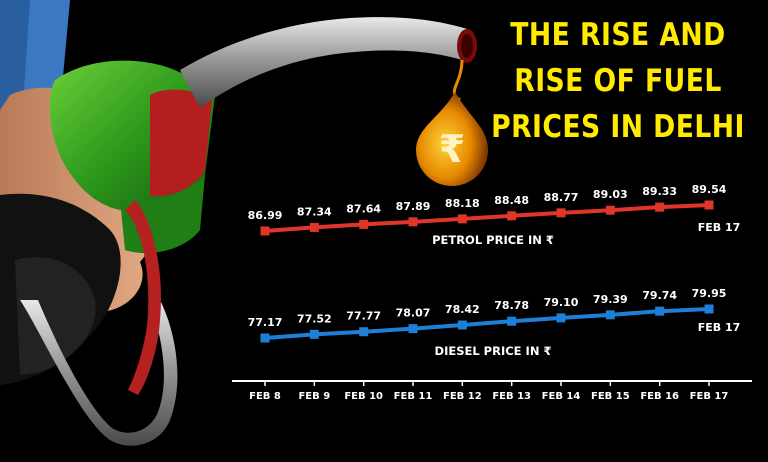 This screenshot has height=462, width=768. I want to click on petrol-value-label: 89.33, so click(659, 191).